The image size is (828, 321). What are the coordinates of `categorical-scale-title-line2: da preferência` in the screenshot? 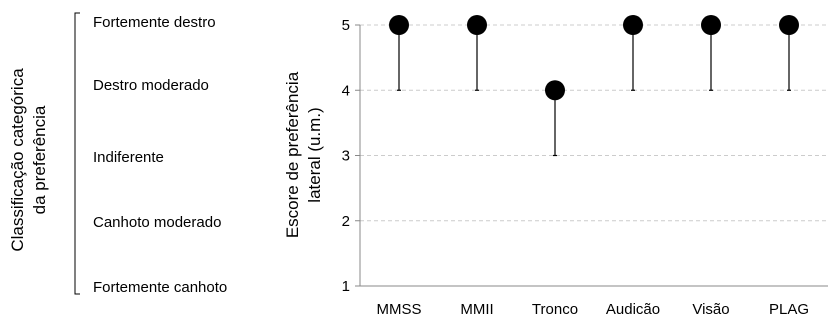 It's located at (39, 159).